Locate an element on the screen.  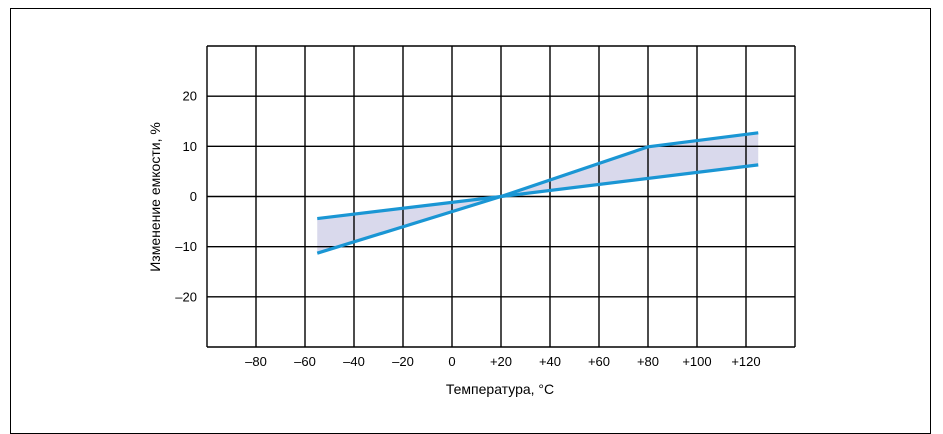
y-tick-label: 20 is located at coordinates (190, 96).